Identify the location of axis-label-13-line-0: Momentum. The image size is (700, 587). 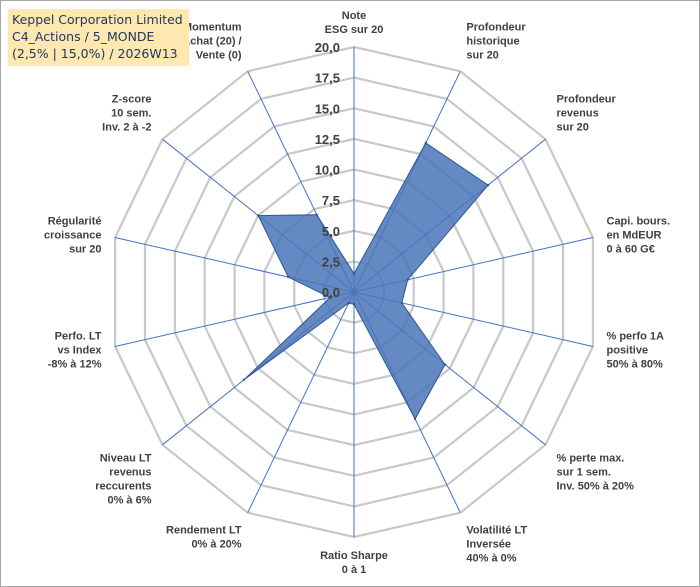
(212, 28).